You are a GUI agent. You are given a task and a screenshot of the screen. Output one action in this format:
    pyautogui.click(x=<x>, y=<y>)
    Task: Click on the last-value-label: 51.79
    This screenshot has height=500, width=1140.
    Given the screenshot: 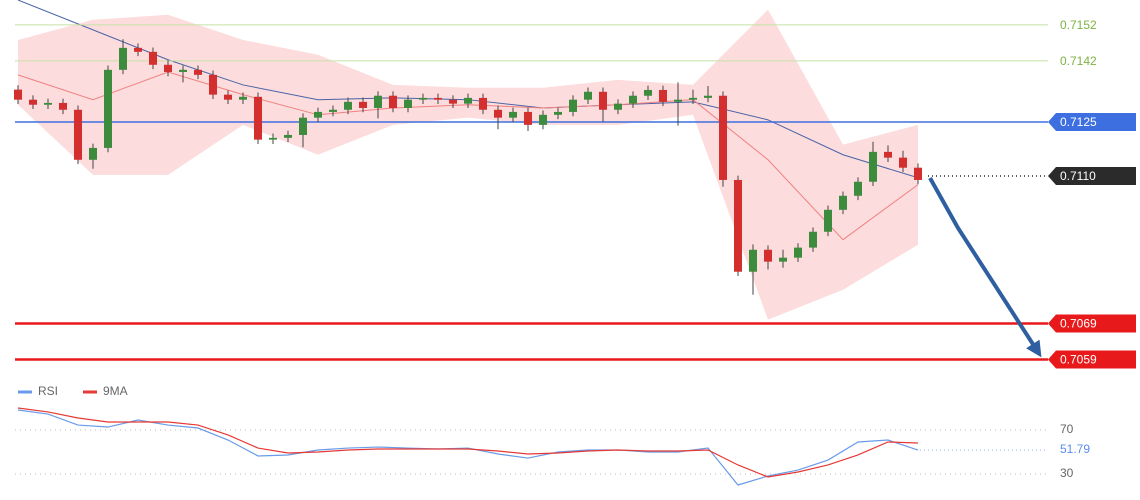 What is the action you would take?
    pyautogui.click(x=1075, y=449)
    